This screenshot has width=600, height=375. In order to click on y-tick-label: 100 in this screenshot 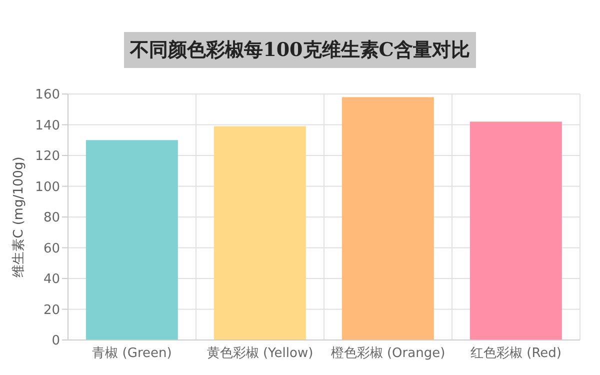, I will do `click(47, 187)`.